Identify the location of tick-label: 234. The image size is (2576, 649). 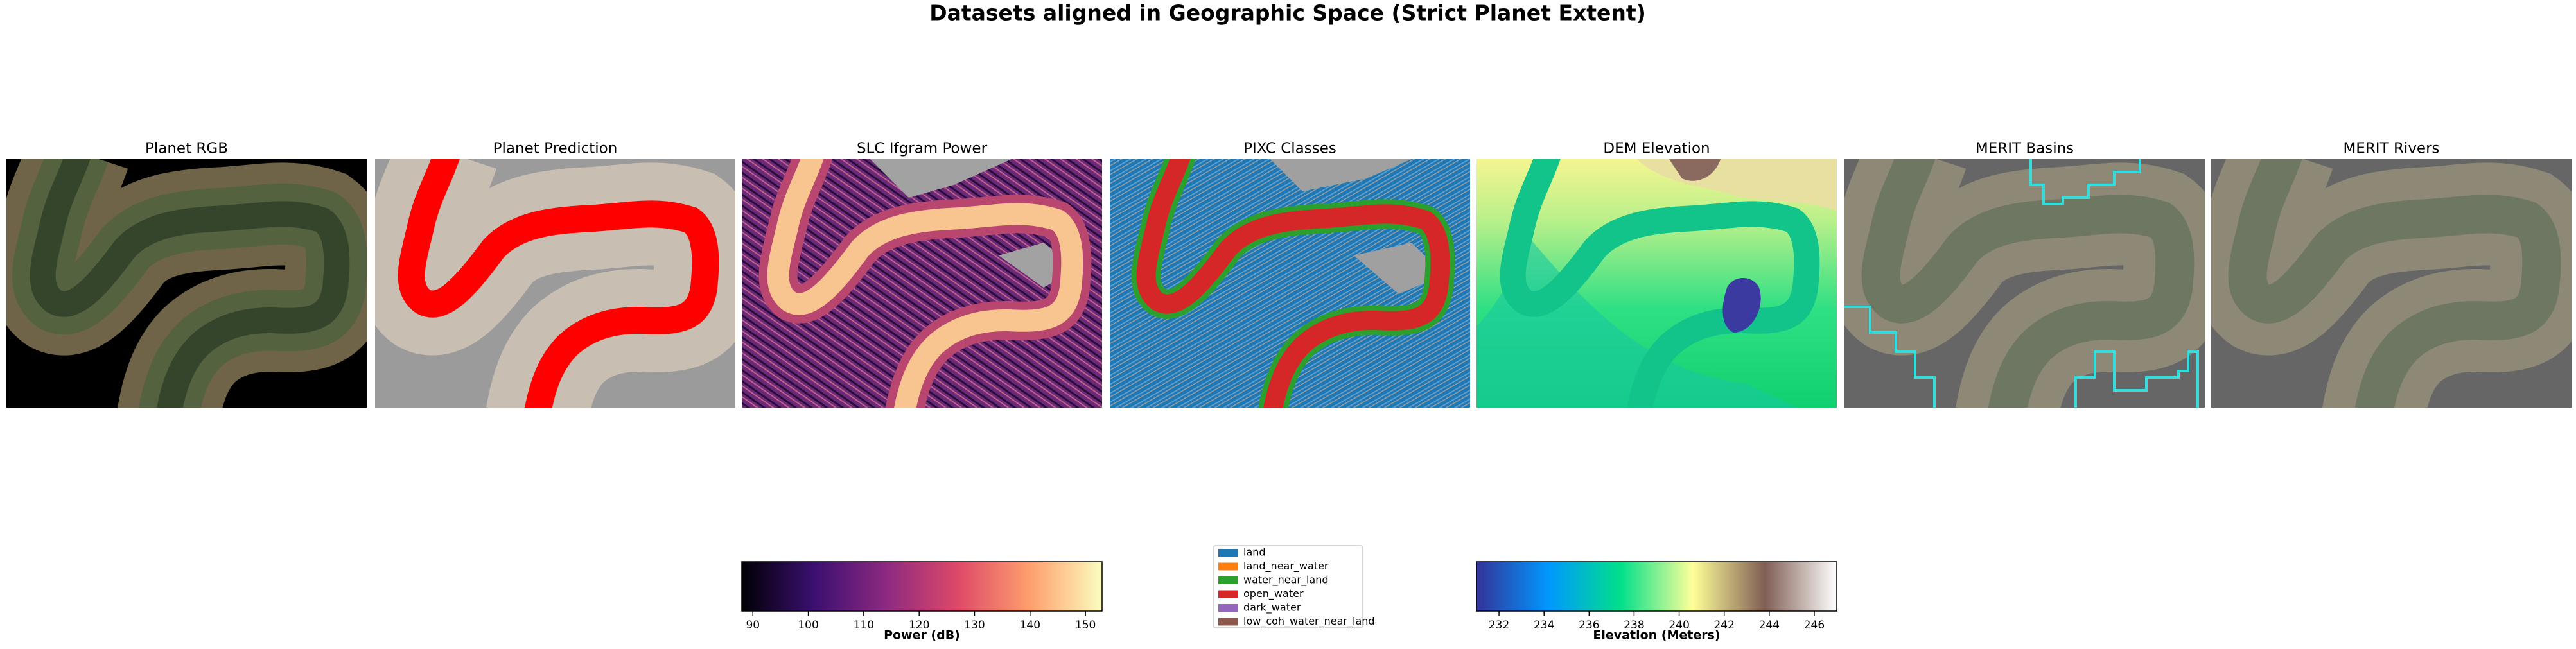
(1544, 625).